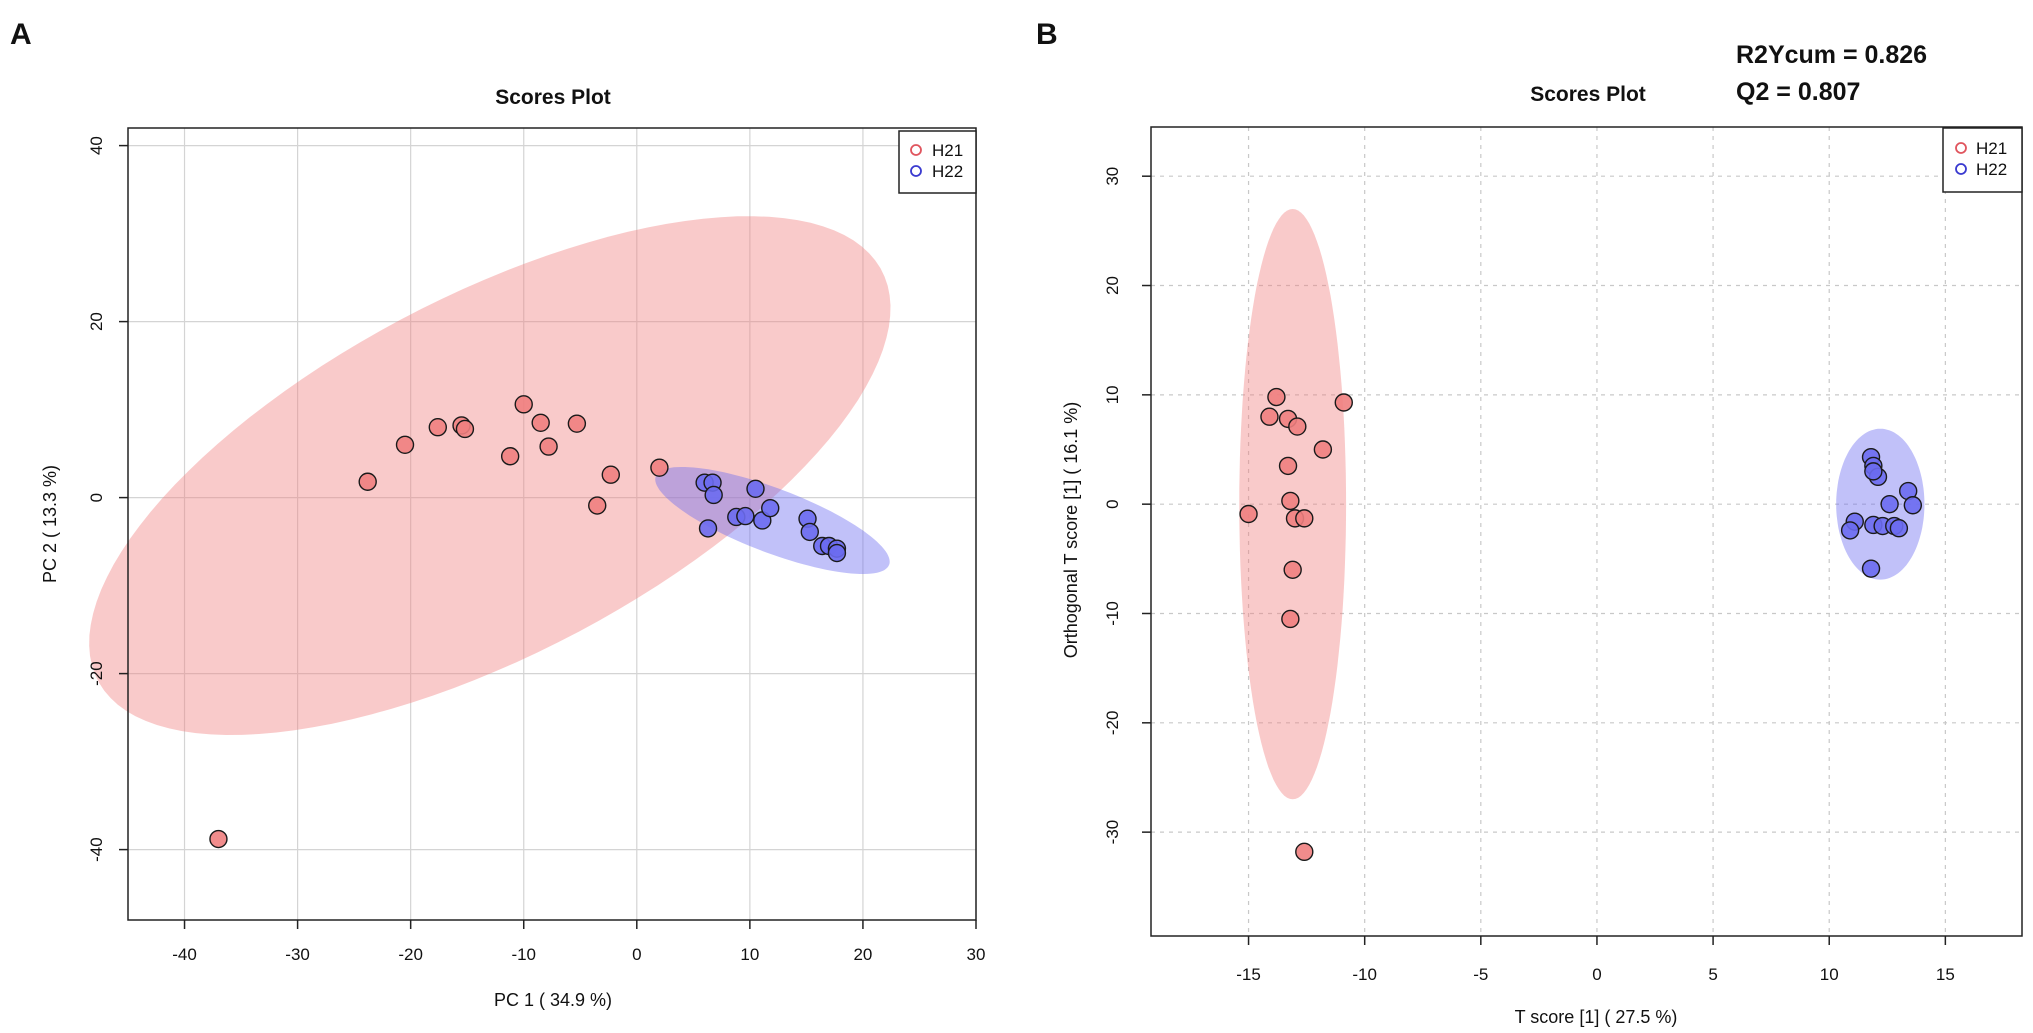  Describe the element at coordinates (96, 321) in the screenshot. I see `chart-a-y-tick-label: 20` at that location.